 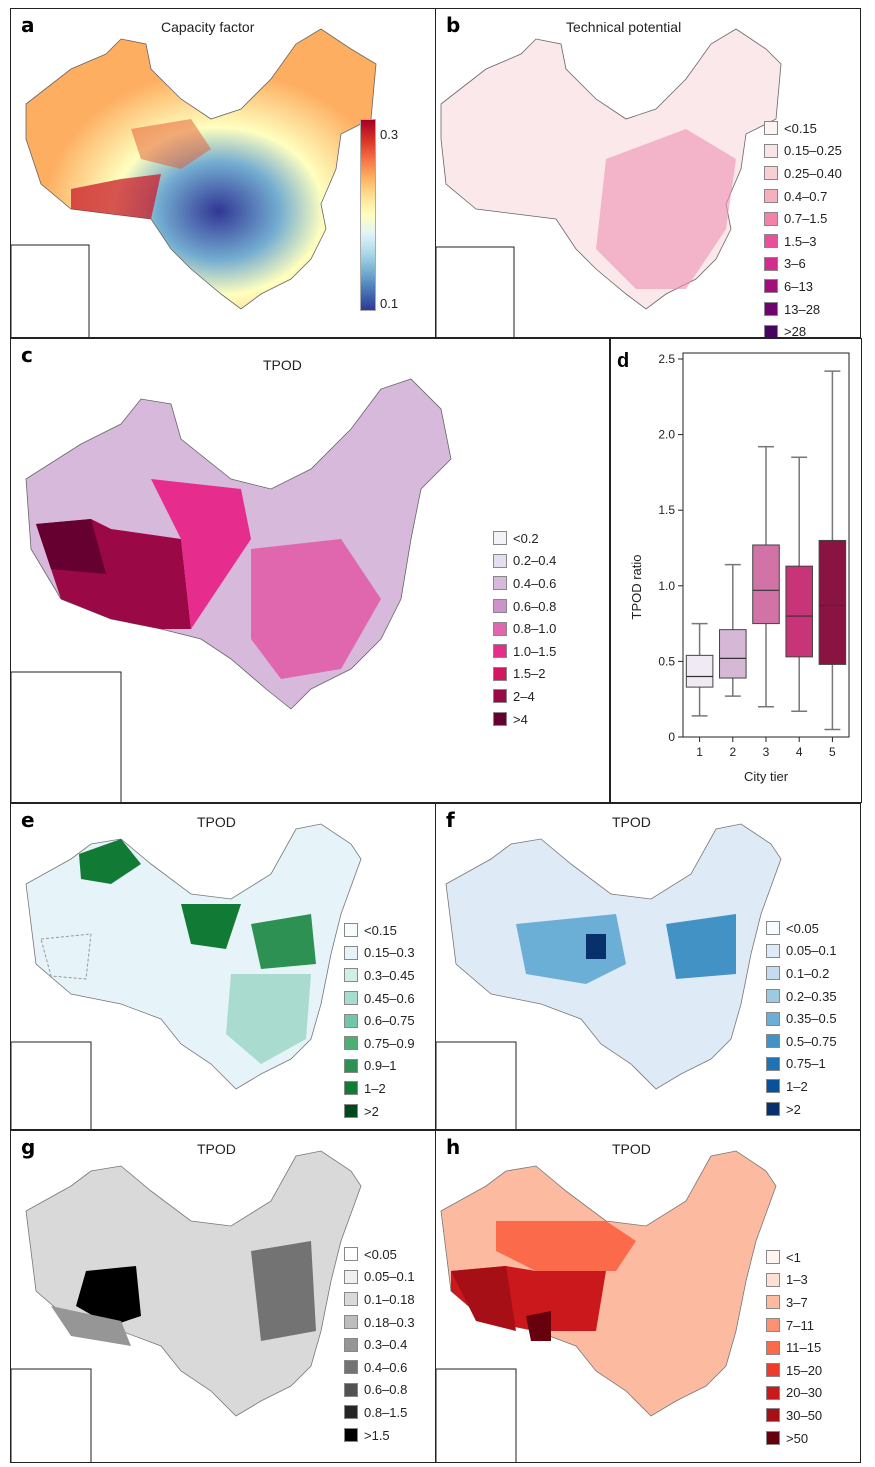 What do you see at coordinates (795, 264) in the screenshot?
I see `legend-label: 3–6` at bounding box center [795, 264].